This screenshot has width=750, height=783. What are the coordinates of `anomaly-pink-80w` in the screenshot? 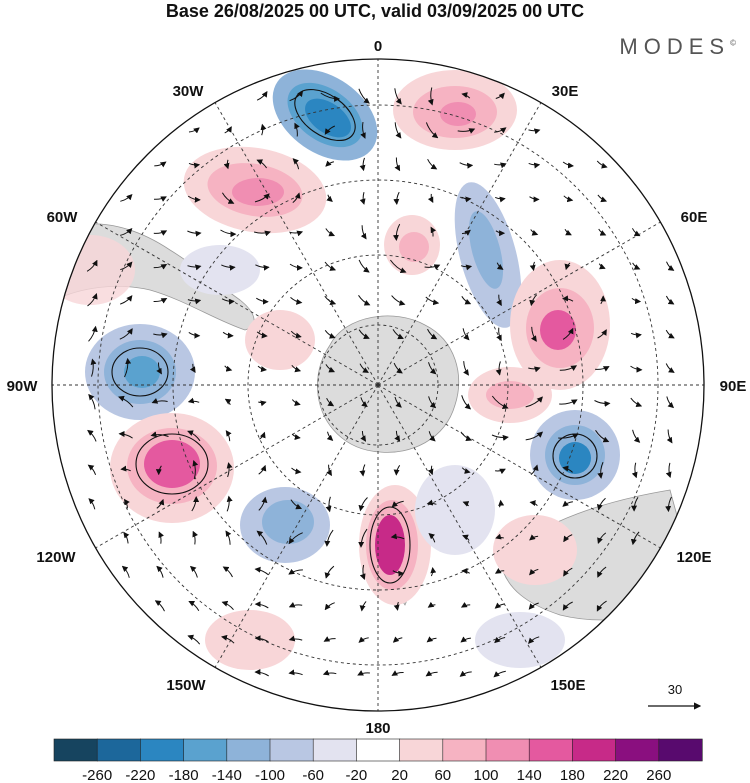 It's located at (280, 340).